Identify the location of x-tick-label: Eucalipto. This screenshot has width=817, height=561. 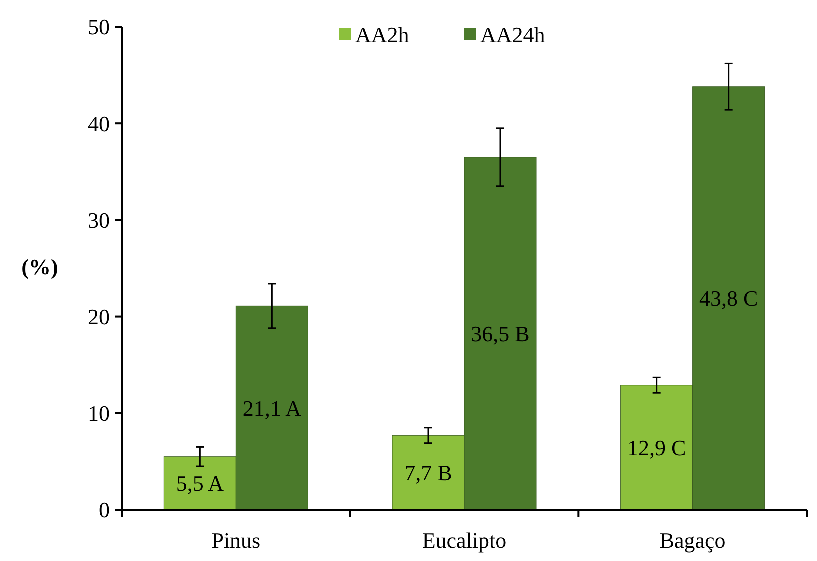
(464, 540).